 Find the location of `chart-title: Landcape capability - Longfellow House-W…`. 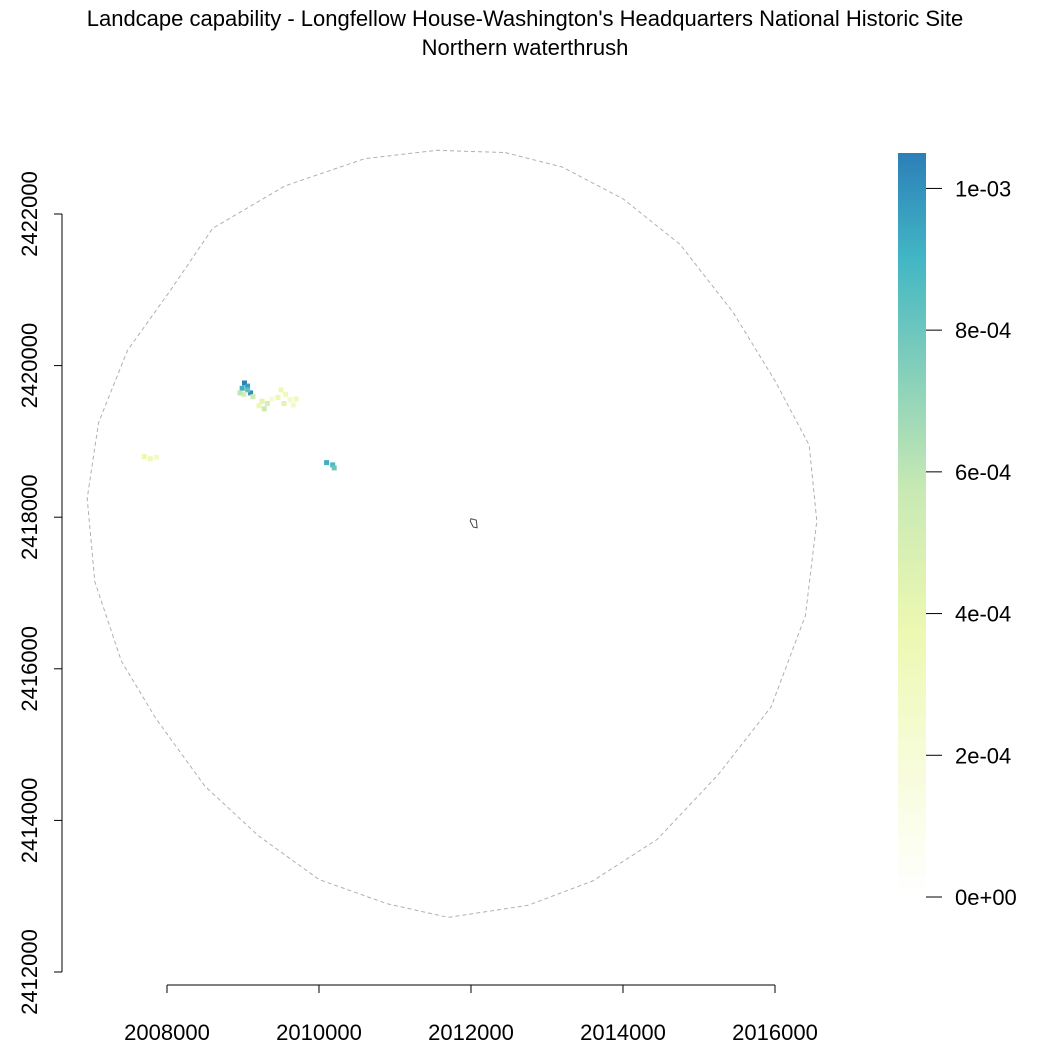

chart-title: Landcape capability - Longfellow House-W… is located at coordinates (525, 18).